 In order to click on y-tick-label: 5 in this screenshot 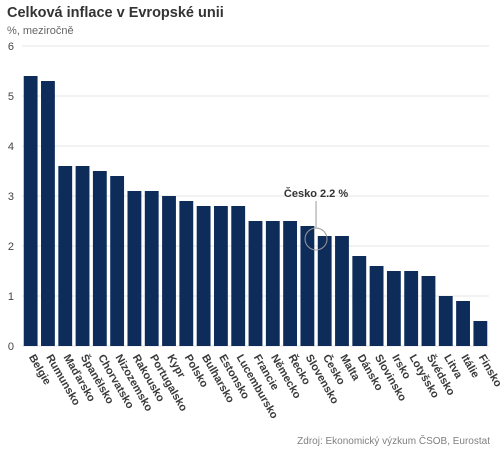, I will do `click(11, 97)`.